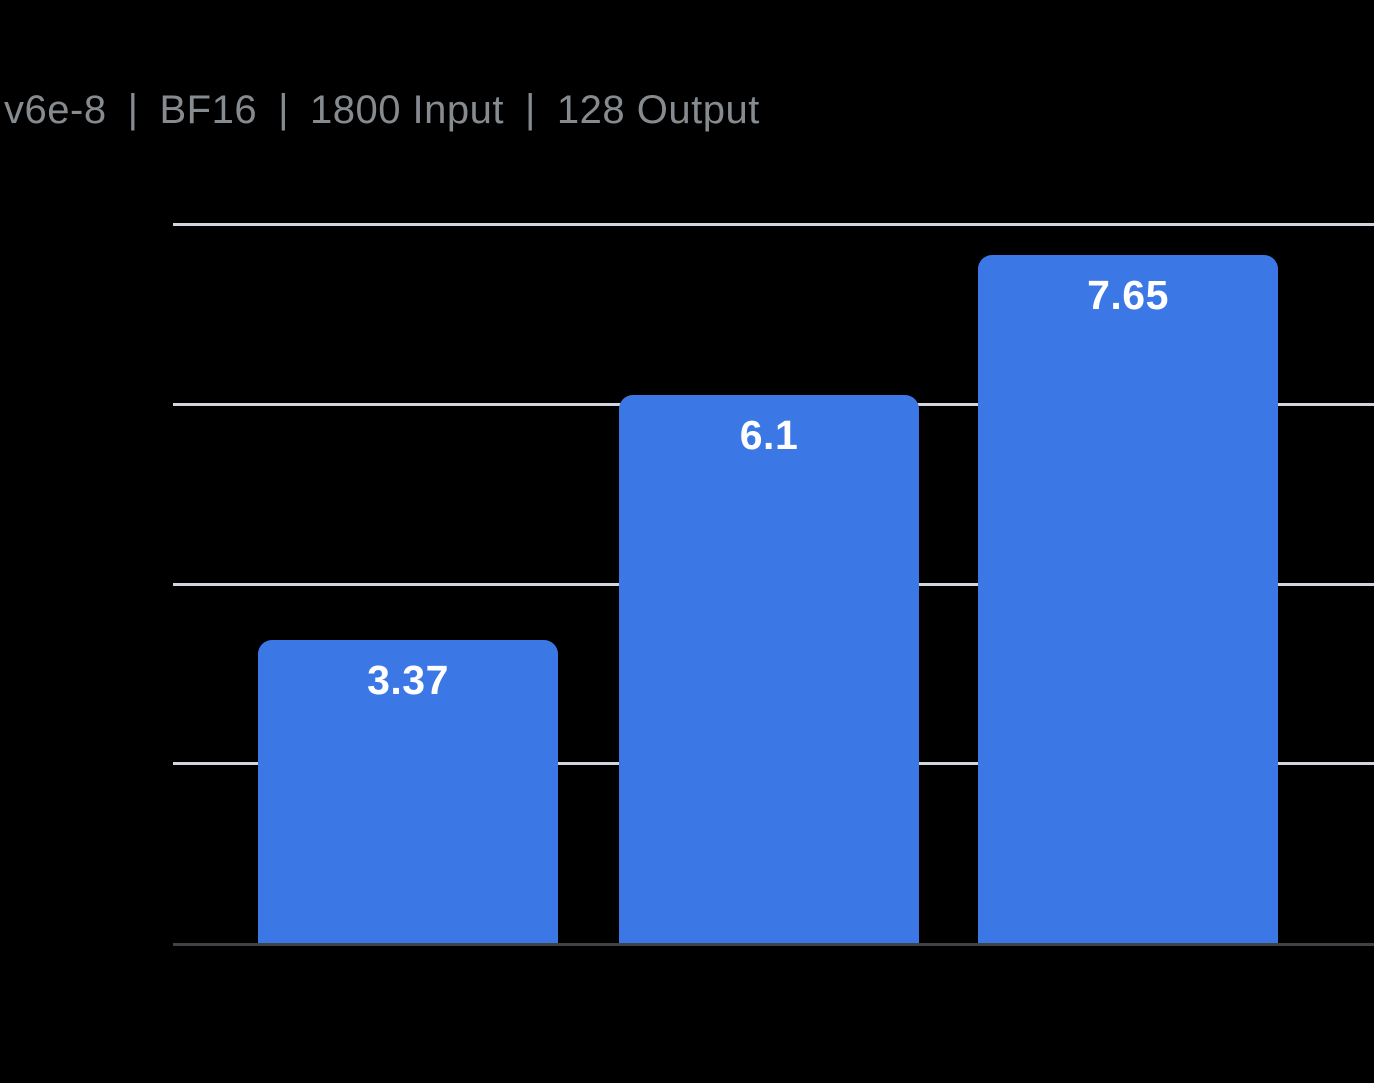  What do you see at coordinates (1128, 295) in the screenshot?
I see `bar-3-value-label: 7.65` at bounding box center [1128, 295].